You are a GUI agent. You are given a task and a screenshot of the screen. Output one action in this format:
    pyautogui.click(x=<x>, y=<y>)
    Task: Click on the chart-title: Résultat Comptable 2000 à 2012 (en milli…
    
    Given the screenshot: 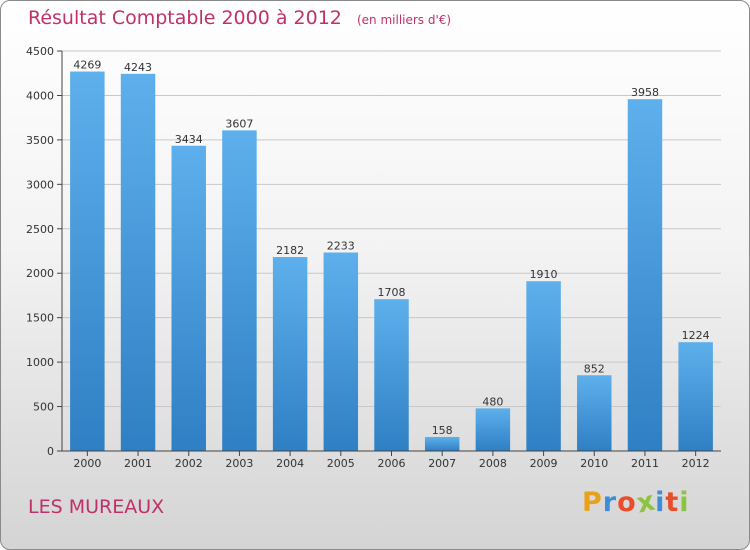 What is the action you would take?
    pyautogui.click(x=239, y=18)
    